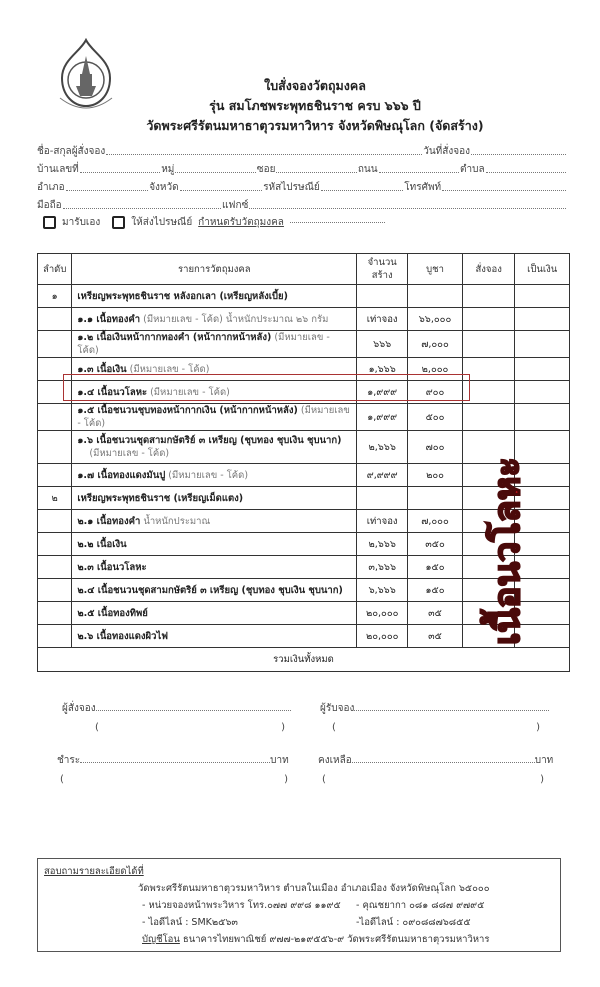  What do you see at coordinates (446, 151) in the screenshot?
I see `date-label: วันที่สั่งจอง` at bounding box center [446, 151].